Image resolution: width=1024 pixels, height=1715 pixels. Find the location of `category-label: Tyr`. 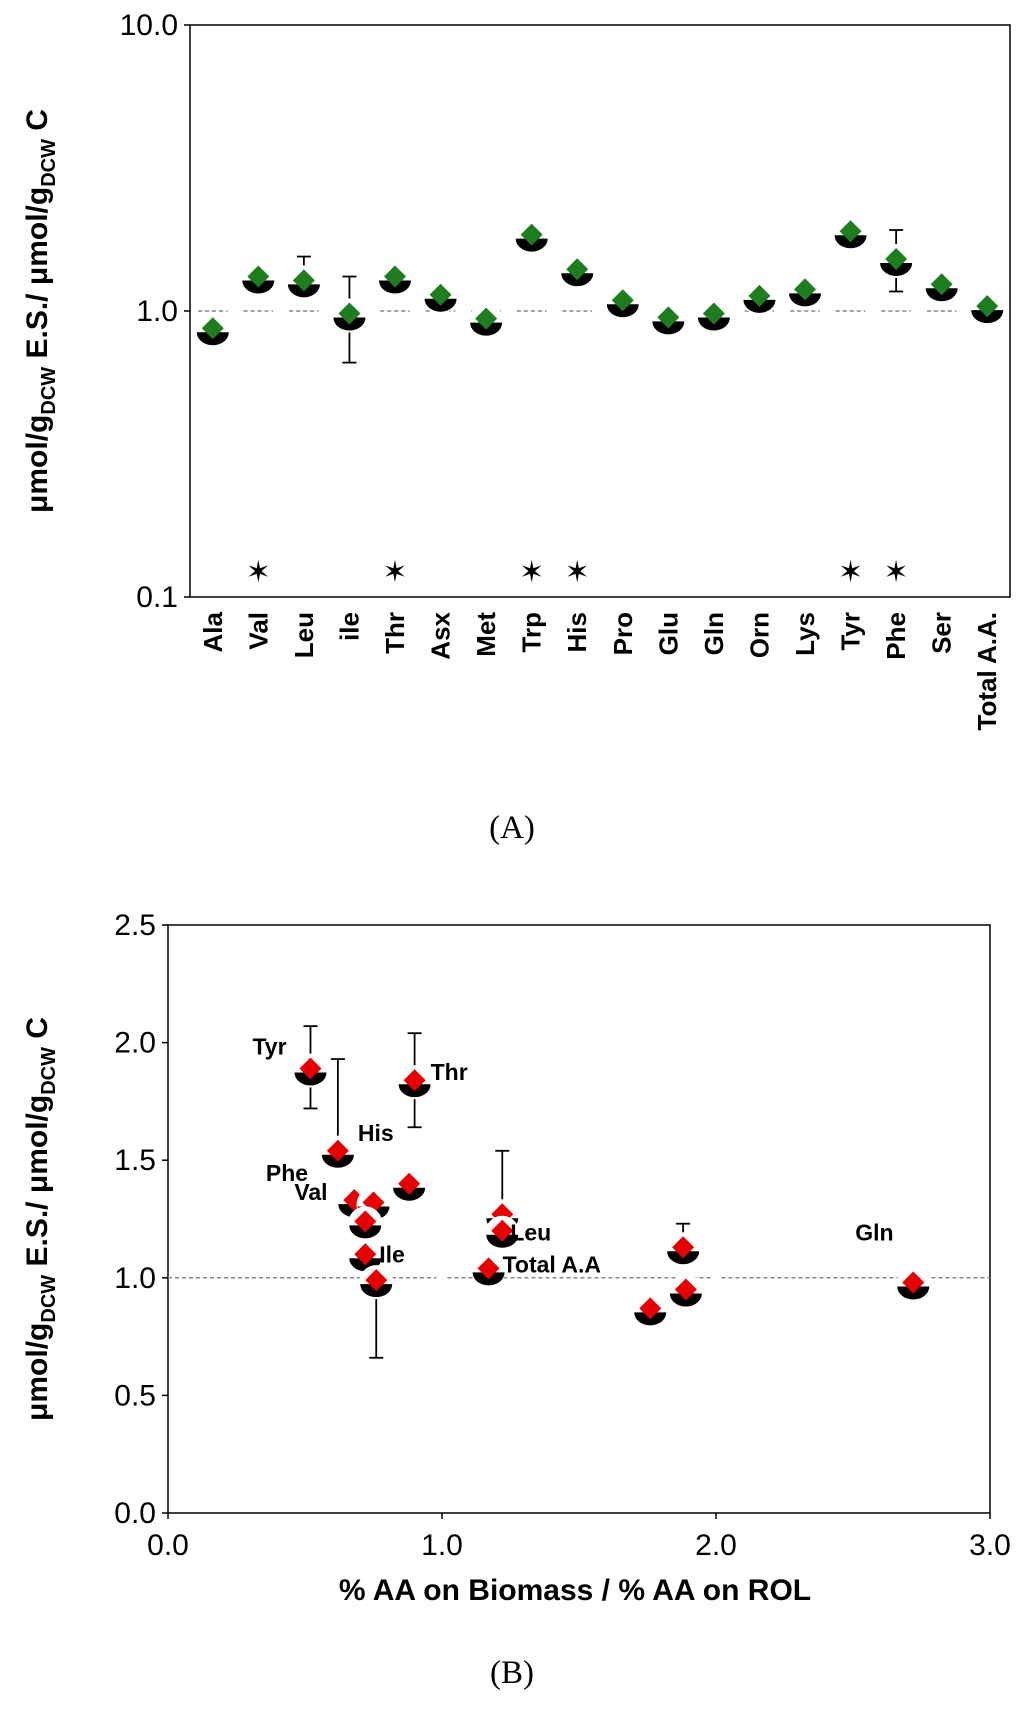

category-label: Tyr is located at coordinates (851, 631).